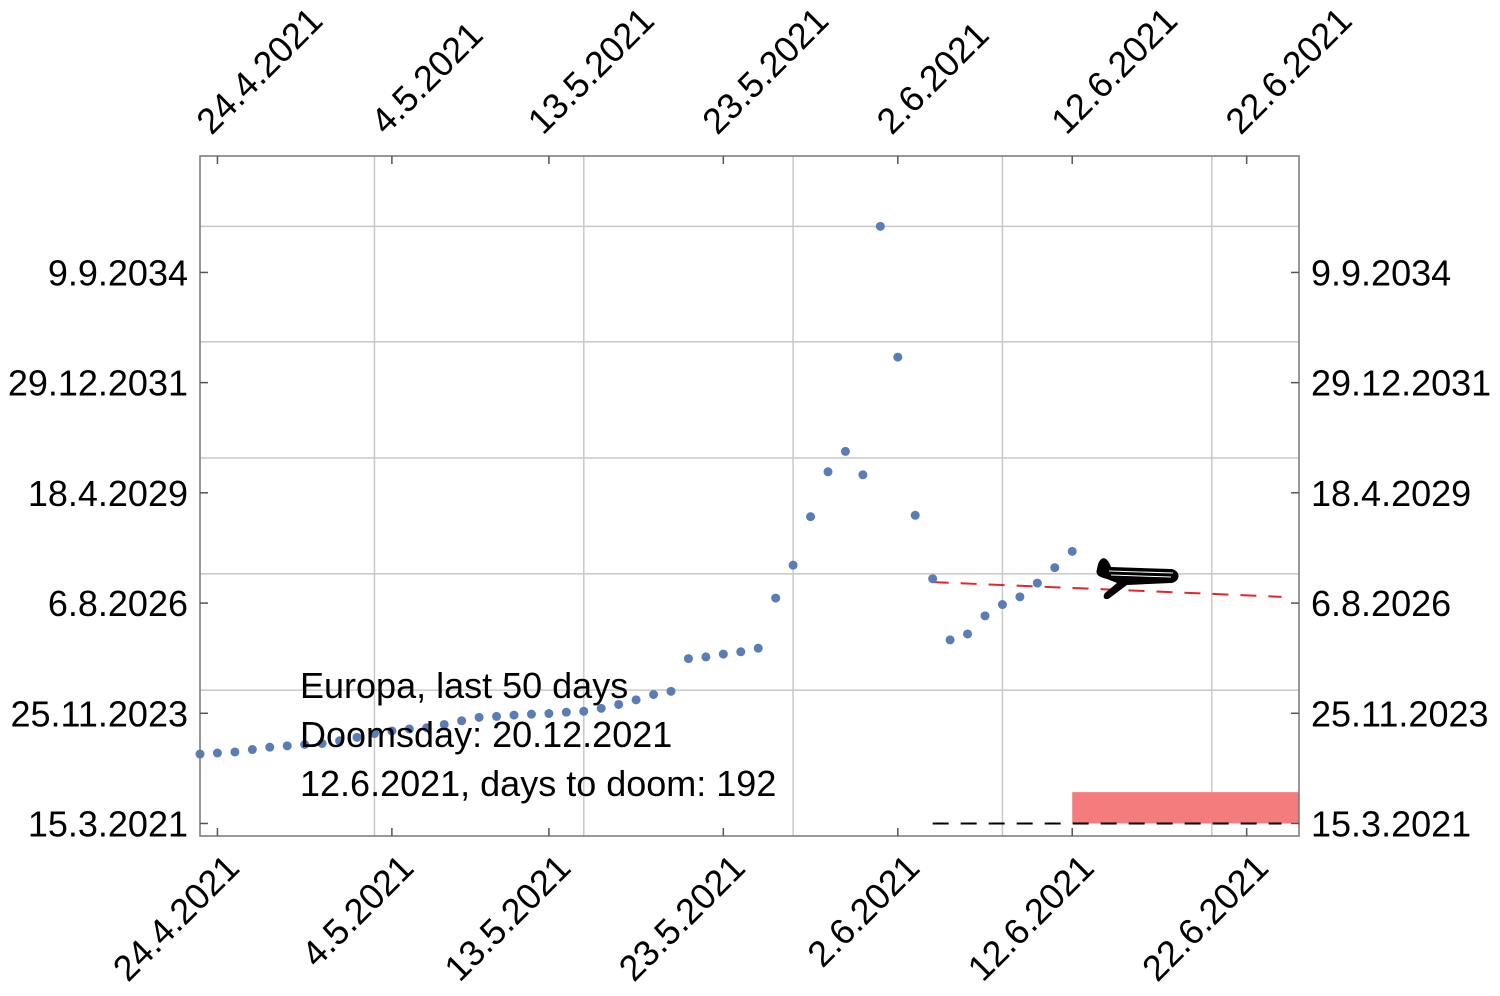 The height and width of the screenshot is (996, 1500). What do you see at coordinates (1137, 579) in the screenshot?
I see `airplane-icon` at bounding box center [1137, 579].